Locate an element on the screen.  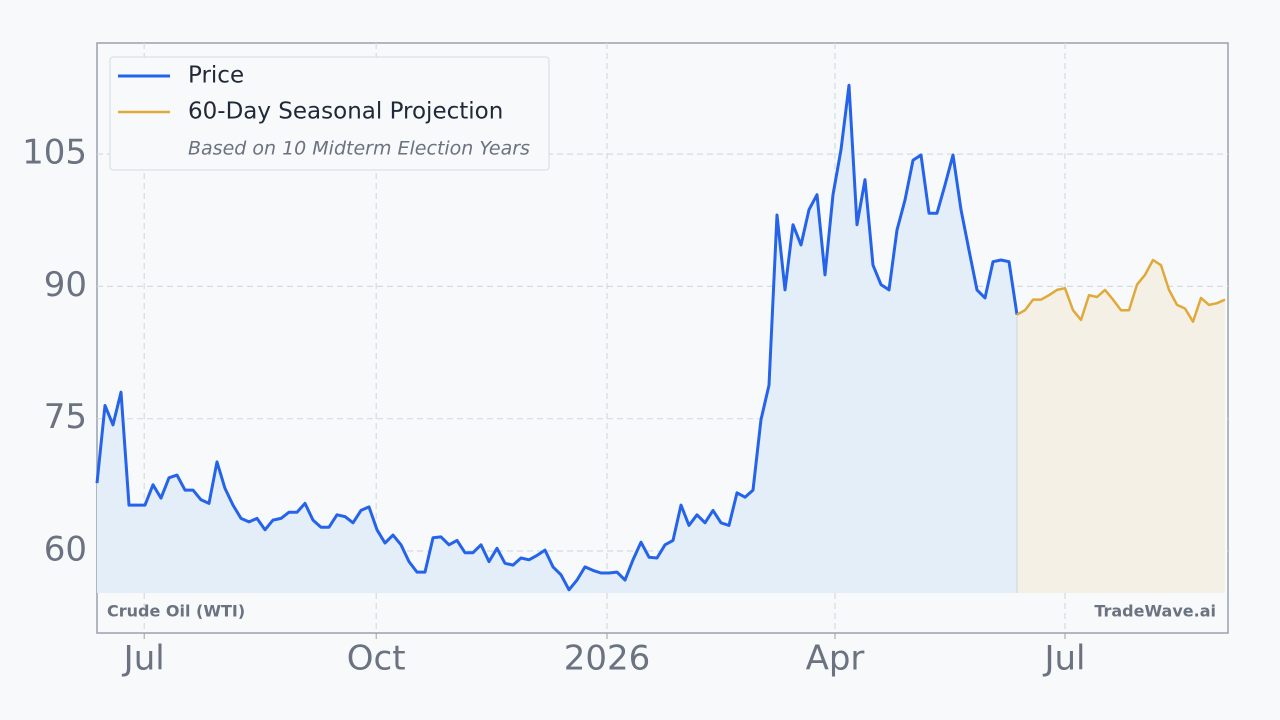
line is located at coordinates (1121, 290).